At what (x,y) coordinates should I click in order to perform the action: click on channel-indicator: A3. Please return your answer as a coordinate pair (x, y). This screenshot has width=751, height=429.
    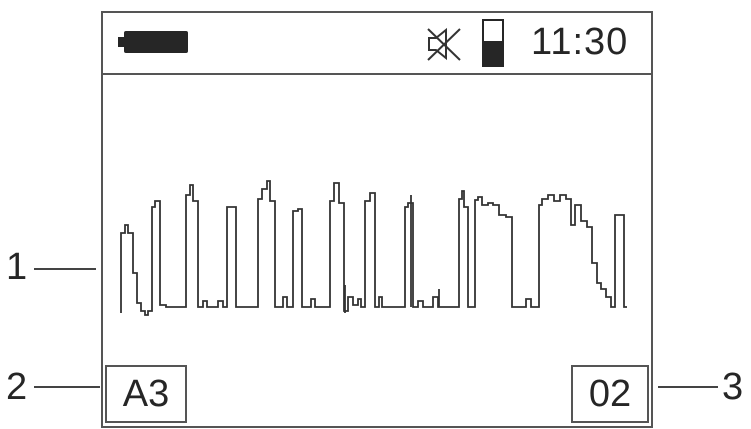
    Looking at the image, I should click on (146, 394).